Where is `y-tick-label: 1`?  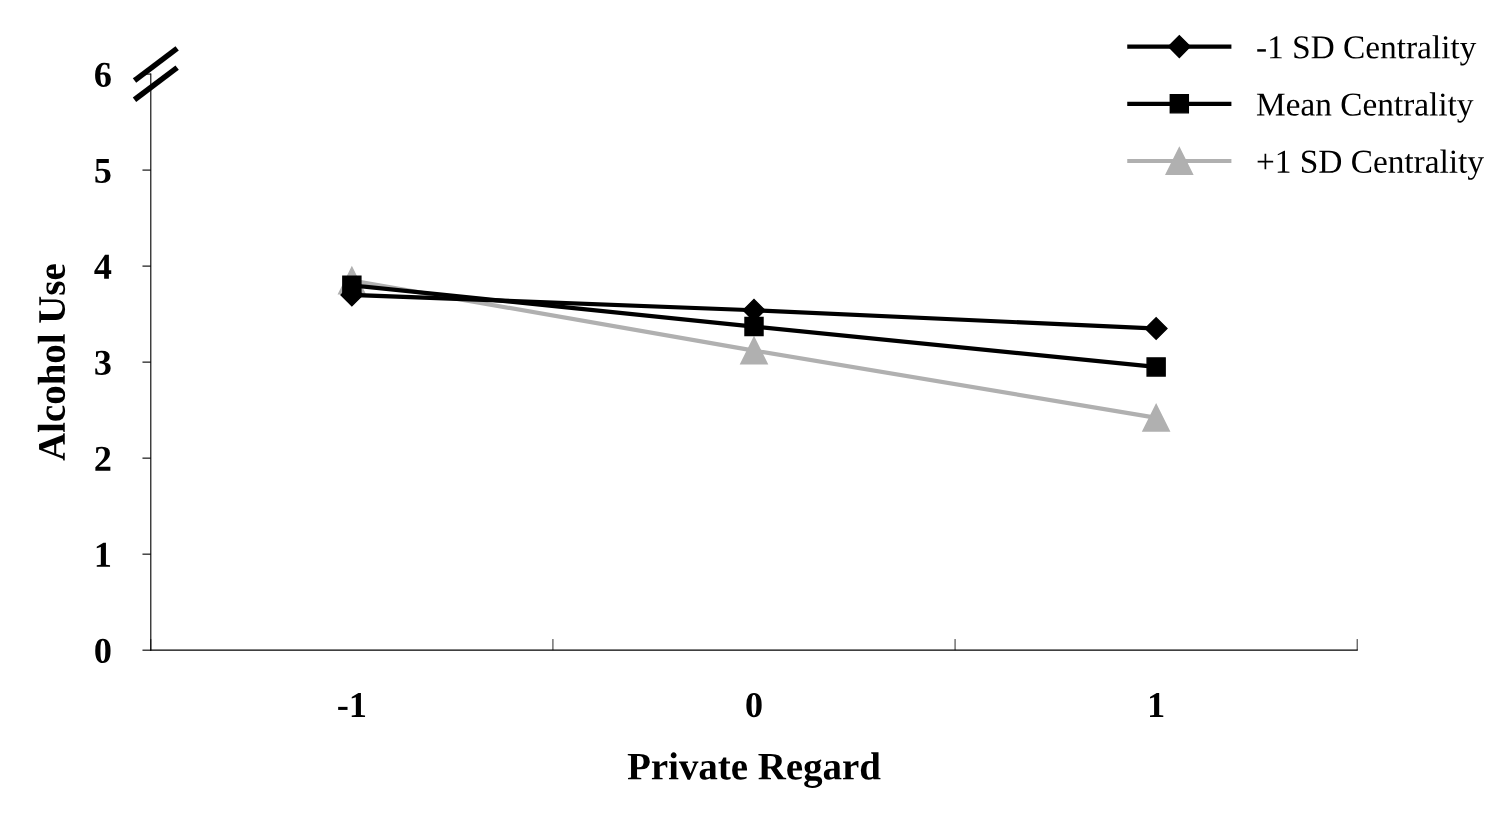
y-tick-label: 1 is located at coordinates (103, 554).